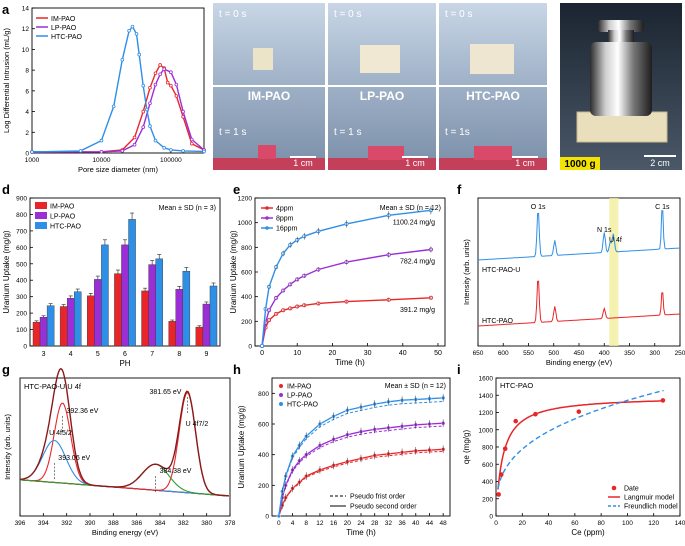 The width and height of the screenshot is (685, 546). I want to click on x-tick-label: 378, so click(230, 523).